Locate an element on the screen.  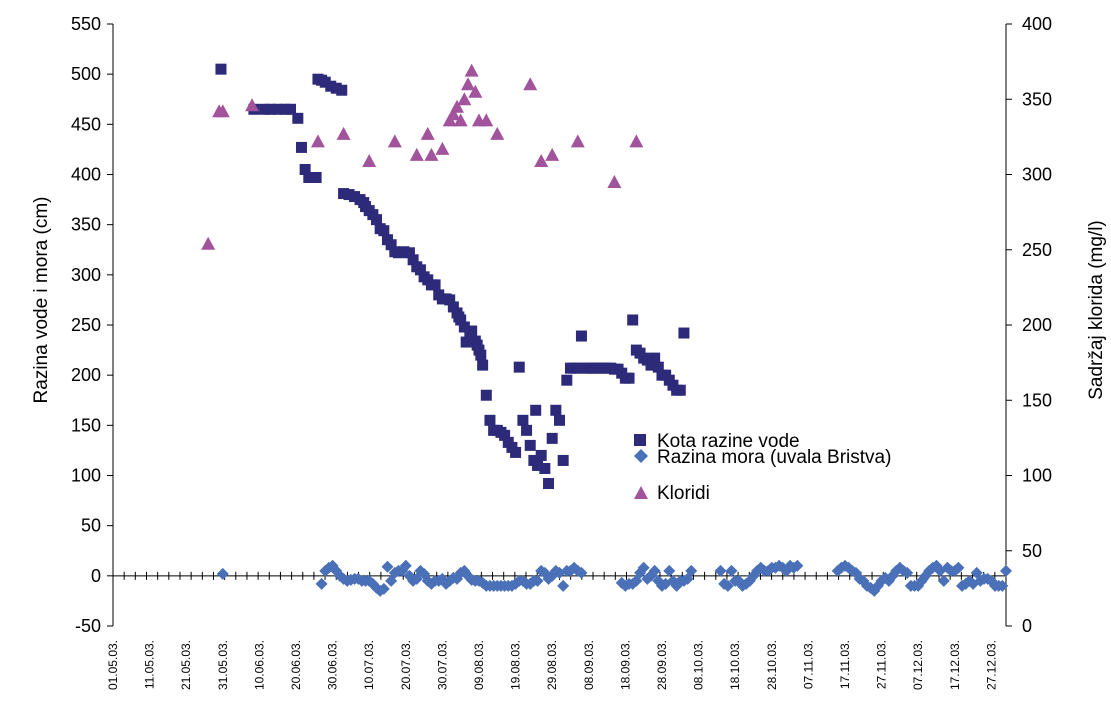
y-left-tick-label: 250 is located at coordinates (86, 325).